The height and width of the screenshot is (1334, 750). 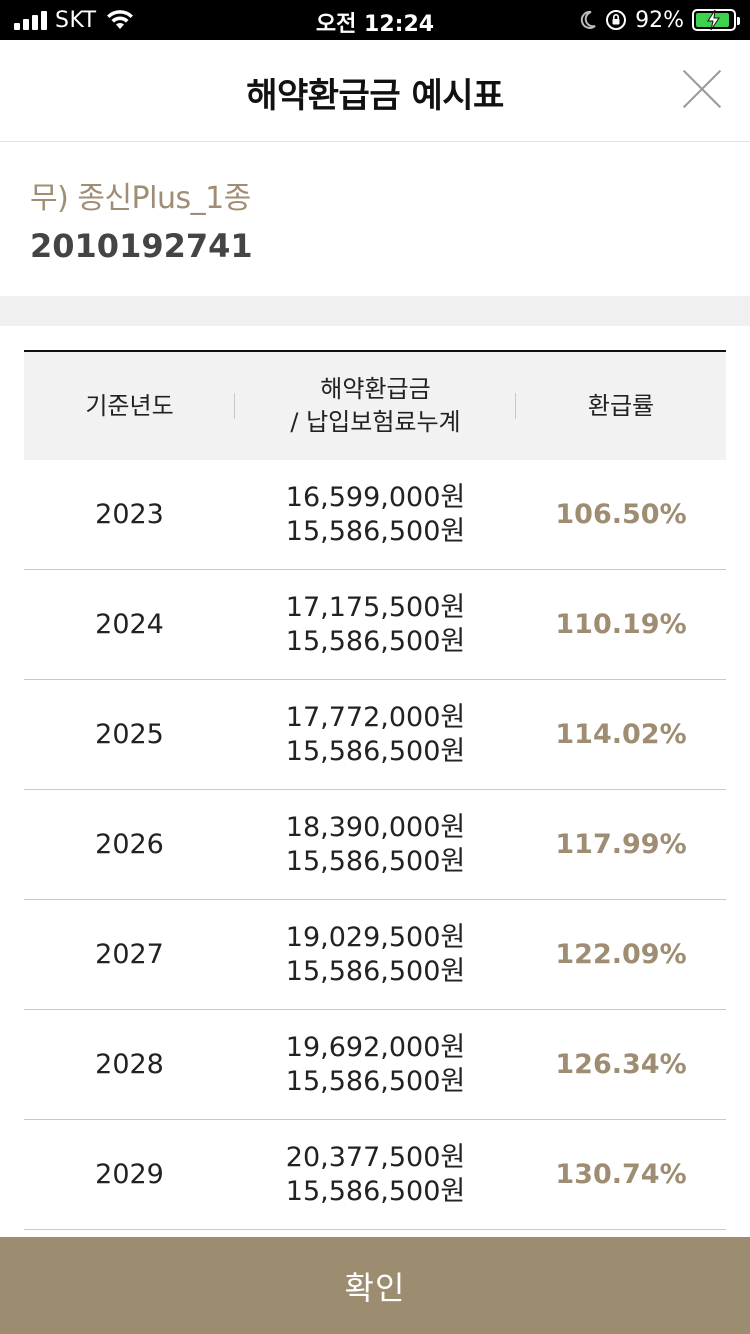 What do you see at coordinates (621, 624) in the screenshot?
I see `rate-cell: 110.19%` at bounding box center [621, 624].